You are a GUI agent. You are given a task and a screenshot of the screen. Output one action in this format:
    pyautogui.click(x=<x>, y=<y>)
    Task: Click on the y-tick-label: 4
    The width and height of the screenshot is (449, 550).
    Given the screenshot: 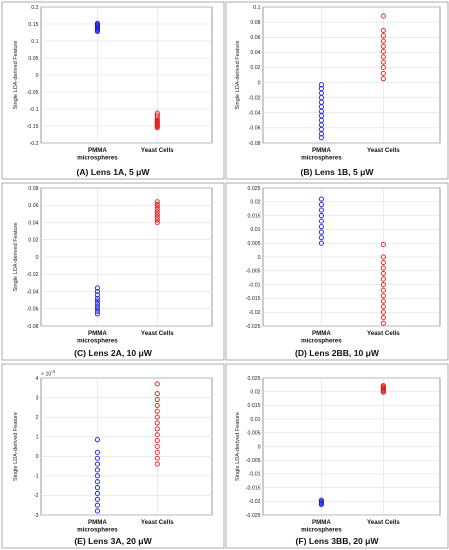 What is the action you would take?
    pyautogui.click(x=37, y=379)
    